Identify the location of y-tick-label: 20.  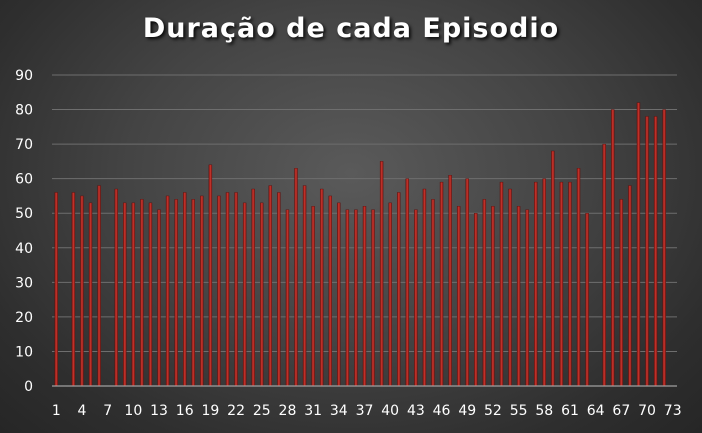
(24, 318).